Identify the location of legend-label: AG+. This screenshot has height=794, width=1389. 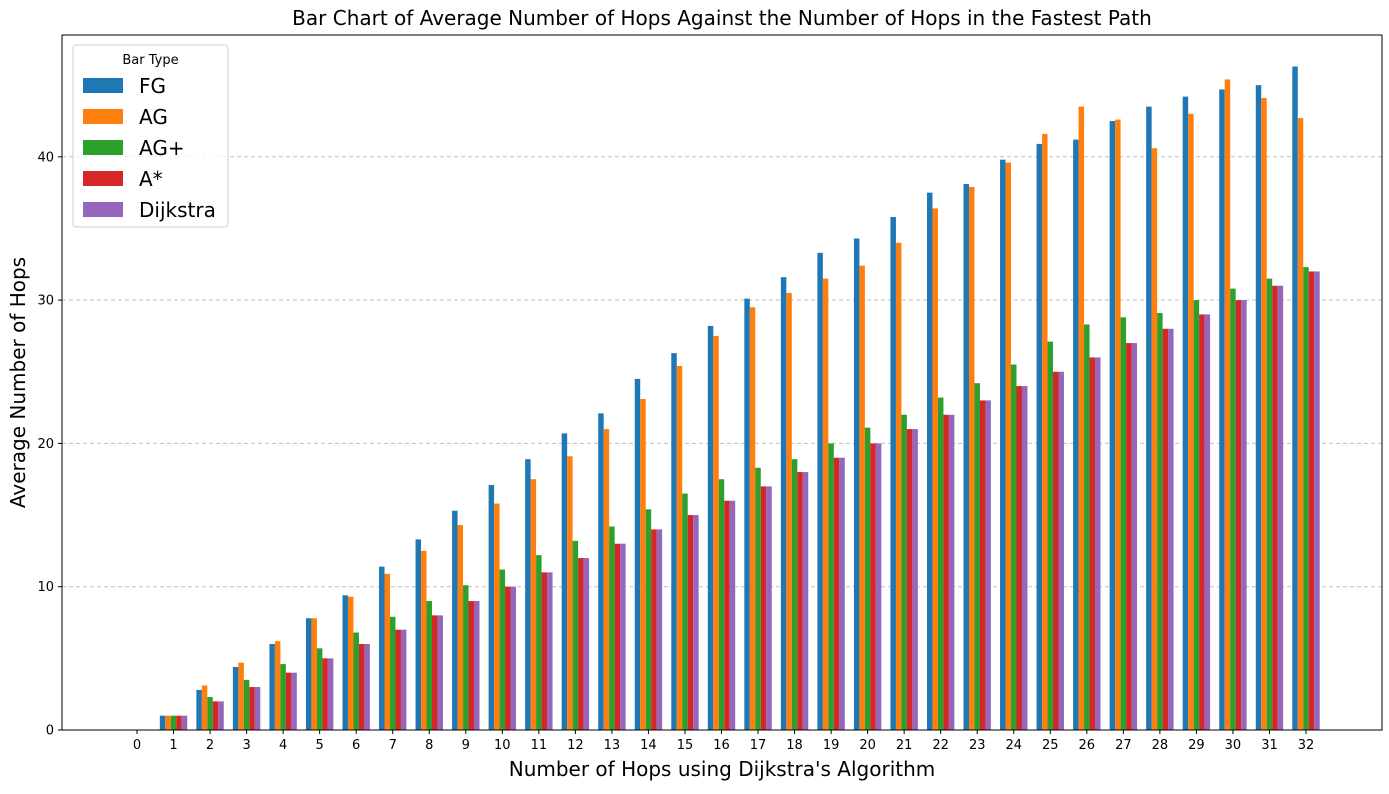
(162, 148).